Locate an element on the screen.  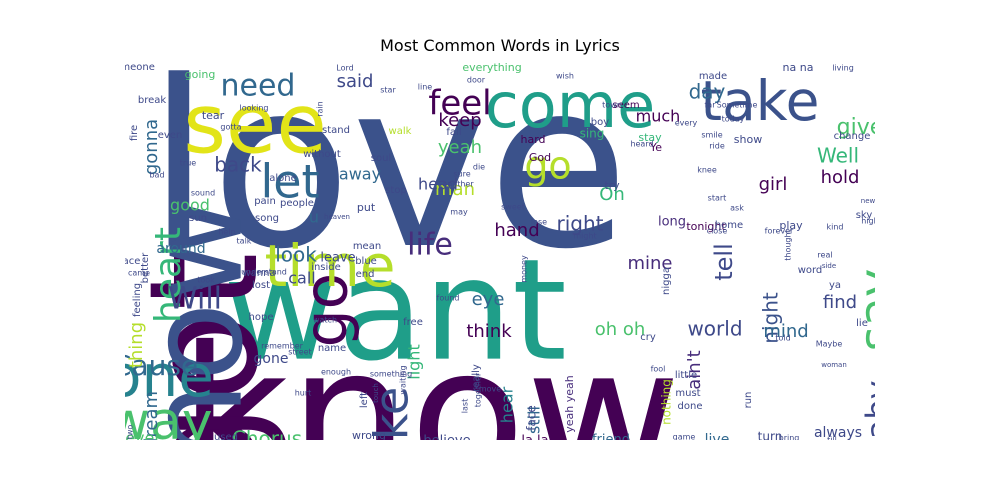
word-boy: boy is located at coordinates (600, 122).